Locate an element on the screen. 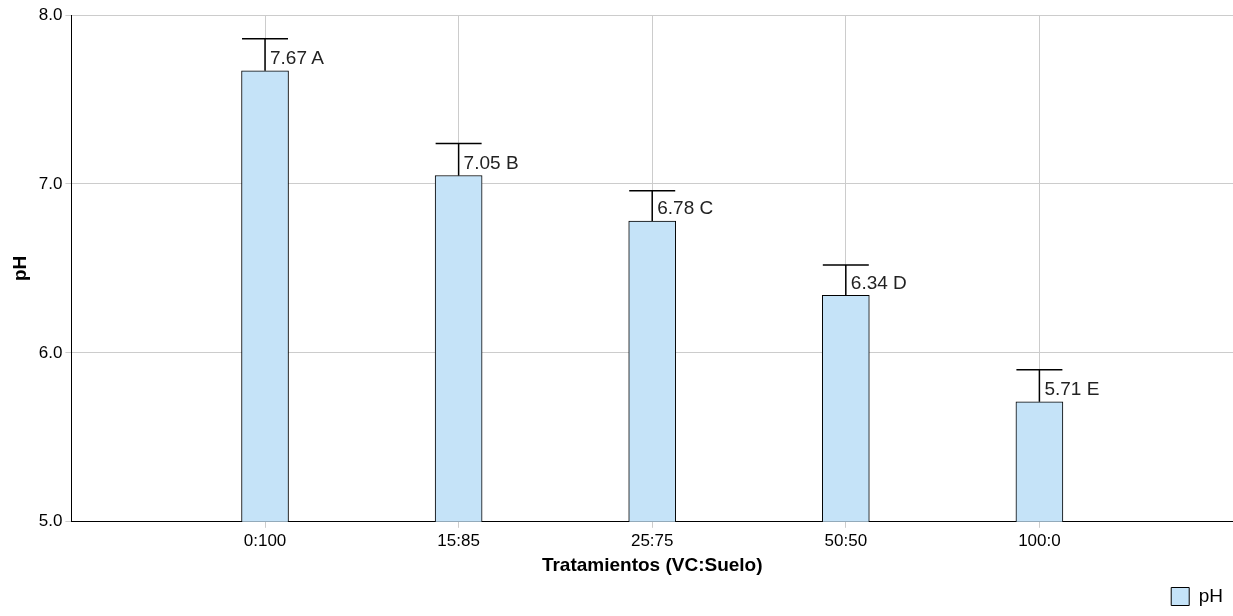 The image size is (1233, 616). data-label: 7.05 B is located at coordinates (491, 162).